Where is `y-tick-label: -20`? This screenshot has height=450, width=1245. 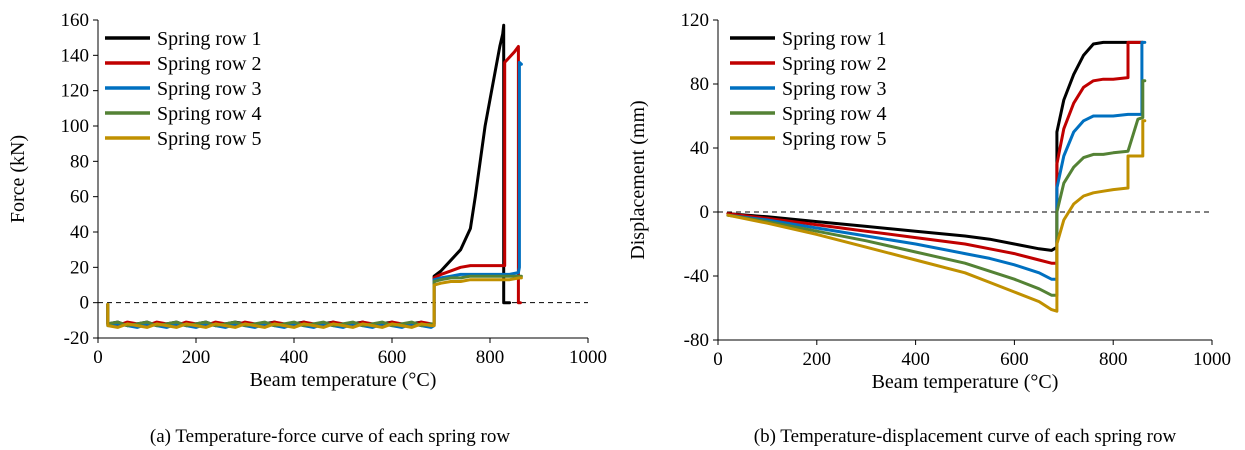
y-tick-label: -20 is located at coordinates (76, 338).